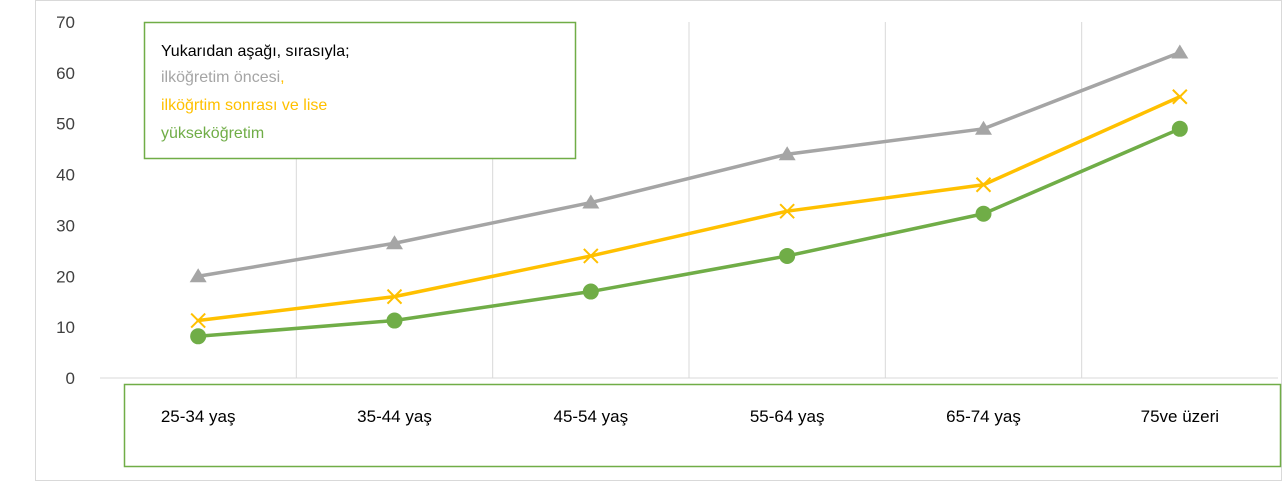 The width and height of the screenshot is (1282, 482). Describe the element at coordinates (65, 225) in the screenshot. I see `y-tick-label: 30` at that location.